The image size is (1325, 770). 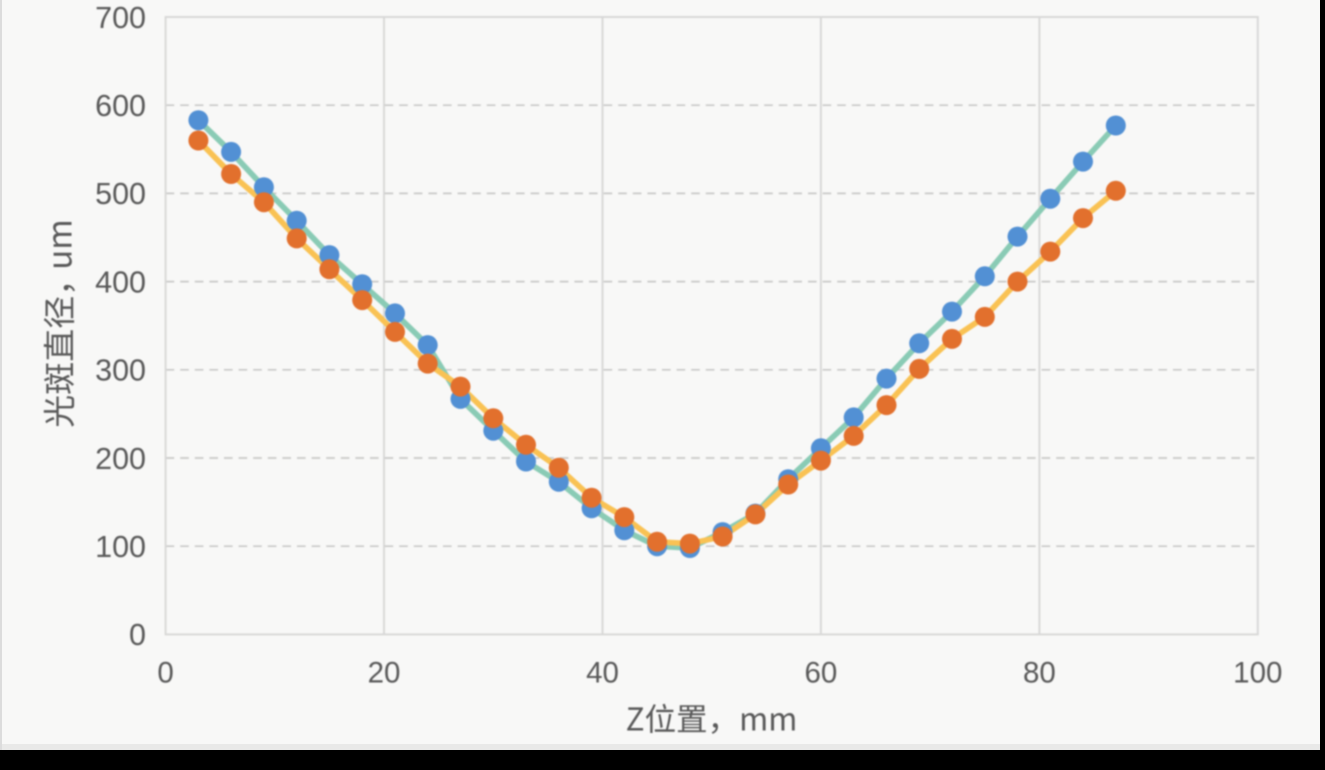 What do you see at coordinates (120, 282) in the screenshot?
I see `svg-text: 400` at bounding box center [120, 282].